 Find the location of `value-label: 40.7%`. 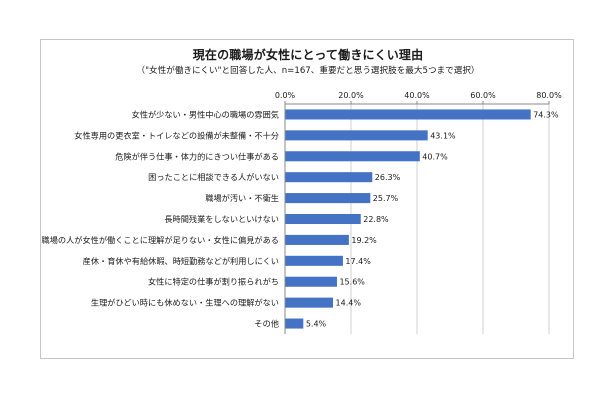

value-label: 40.7% is located at coordinates (435, 156).